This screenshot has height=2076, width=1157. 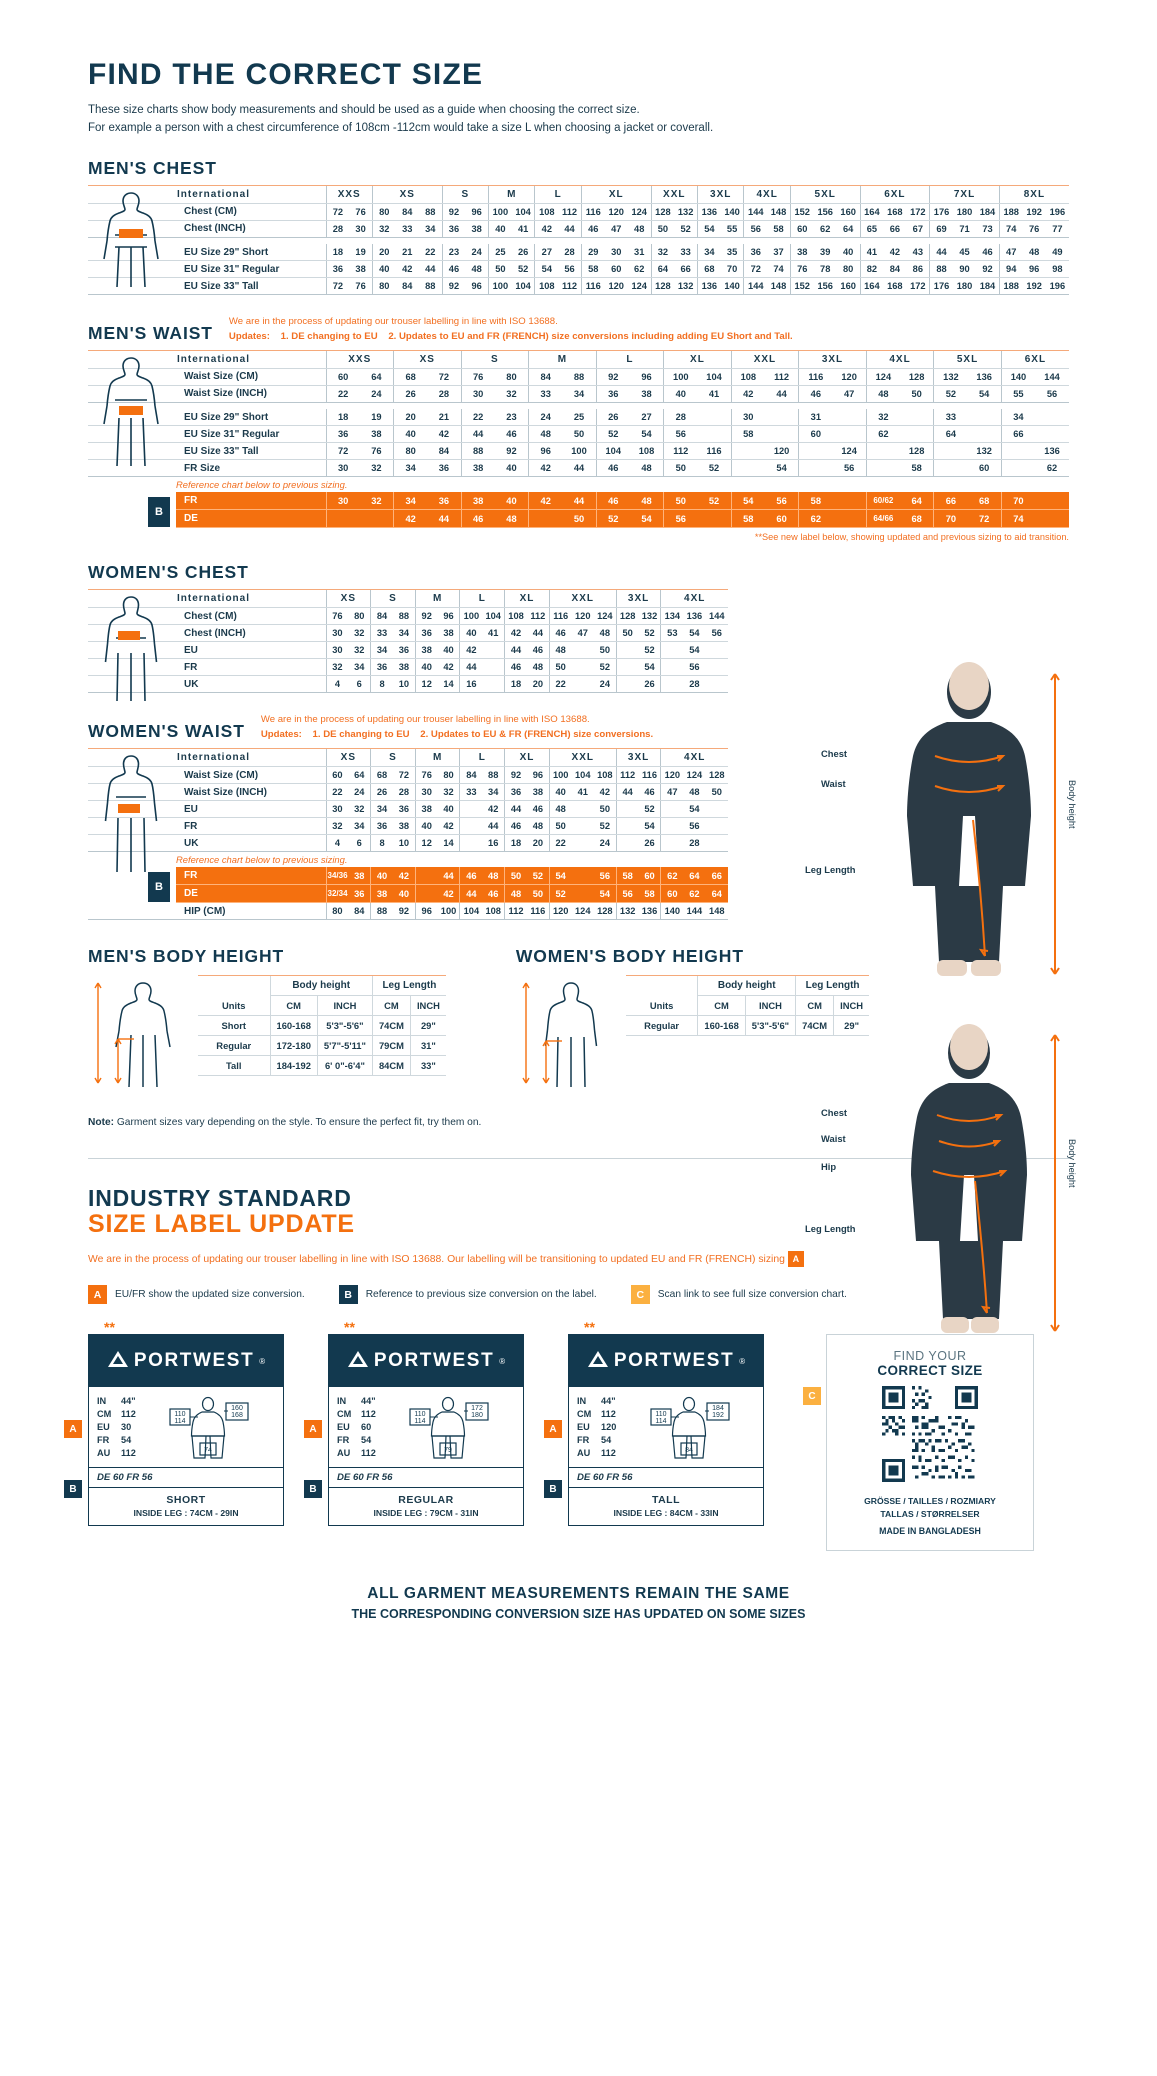 I want to click on cell-value: 28, so click(x=570, y=253).